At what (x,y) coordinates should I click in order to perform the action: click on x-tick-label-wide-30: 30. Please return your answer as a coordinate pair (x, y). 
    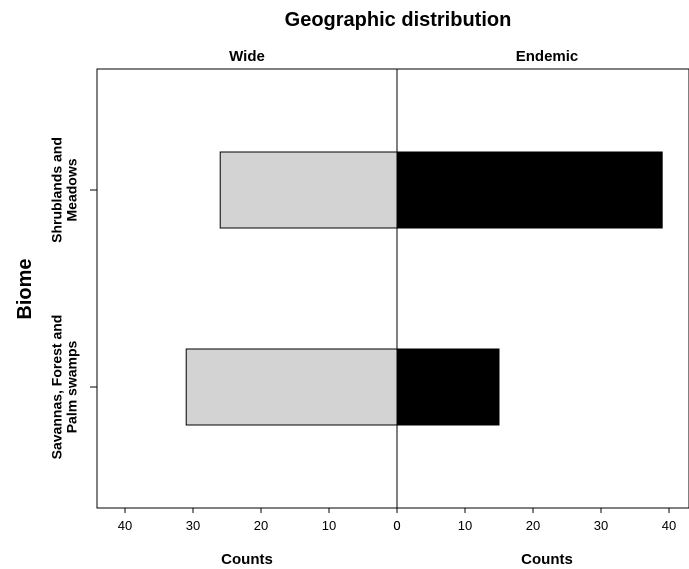
    Looking at the image, I should click on (193, 525).